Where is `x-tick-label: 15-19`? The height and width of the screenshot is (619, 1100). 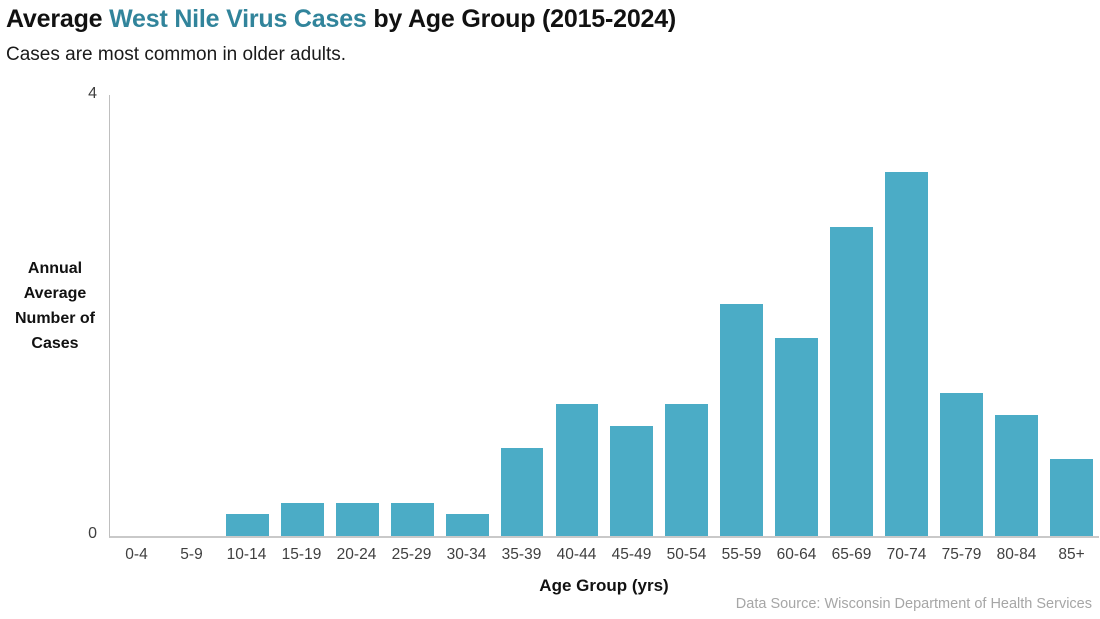 x-tick-label: 15-19 is located at coordinates (301, 554).